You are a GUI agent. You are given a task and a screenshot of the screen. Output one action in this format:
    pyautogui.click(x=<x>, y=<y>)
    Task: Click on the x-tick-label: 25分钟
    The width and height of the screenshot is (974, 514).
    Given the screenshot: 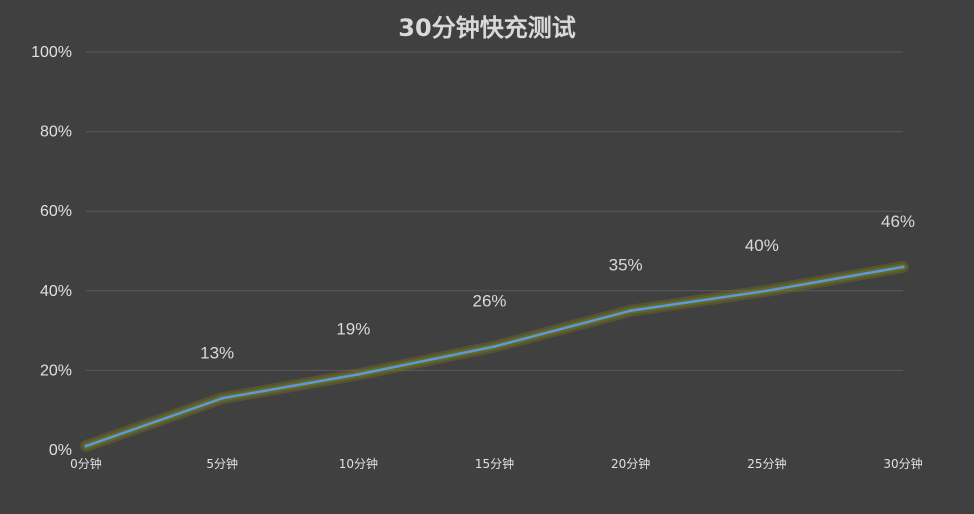 What is the action you would take?
    pyautogui.click(x=766, y=463)
    